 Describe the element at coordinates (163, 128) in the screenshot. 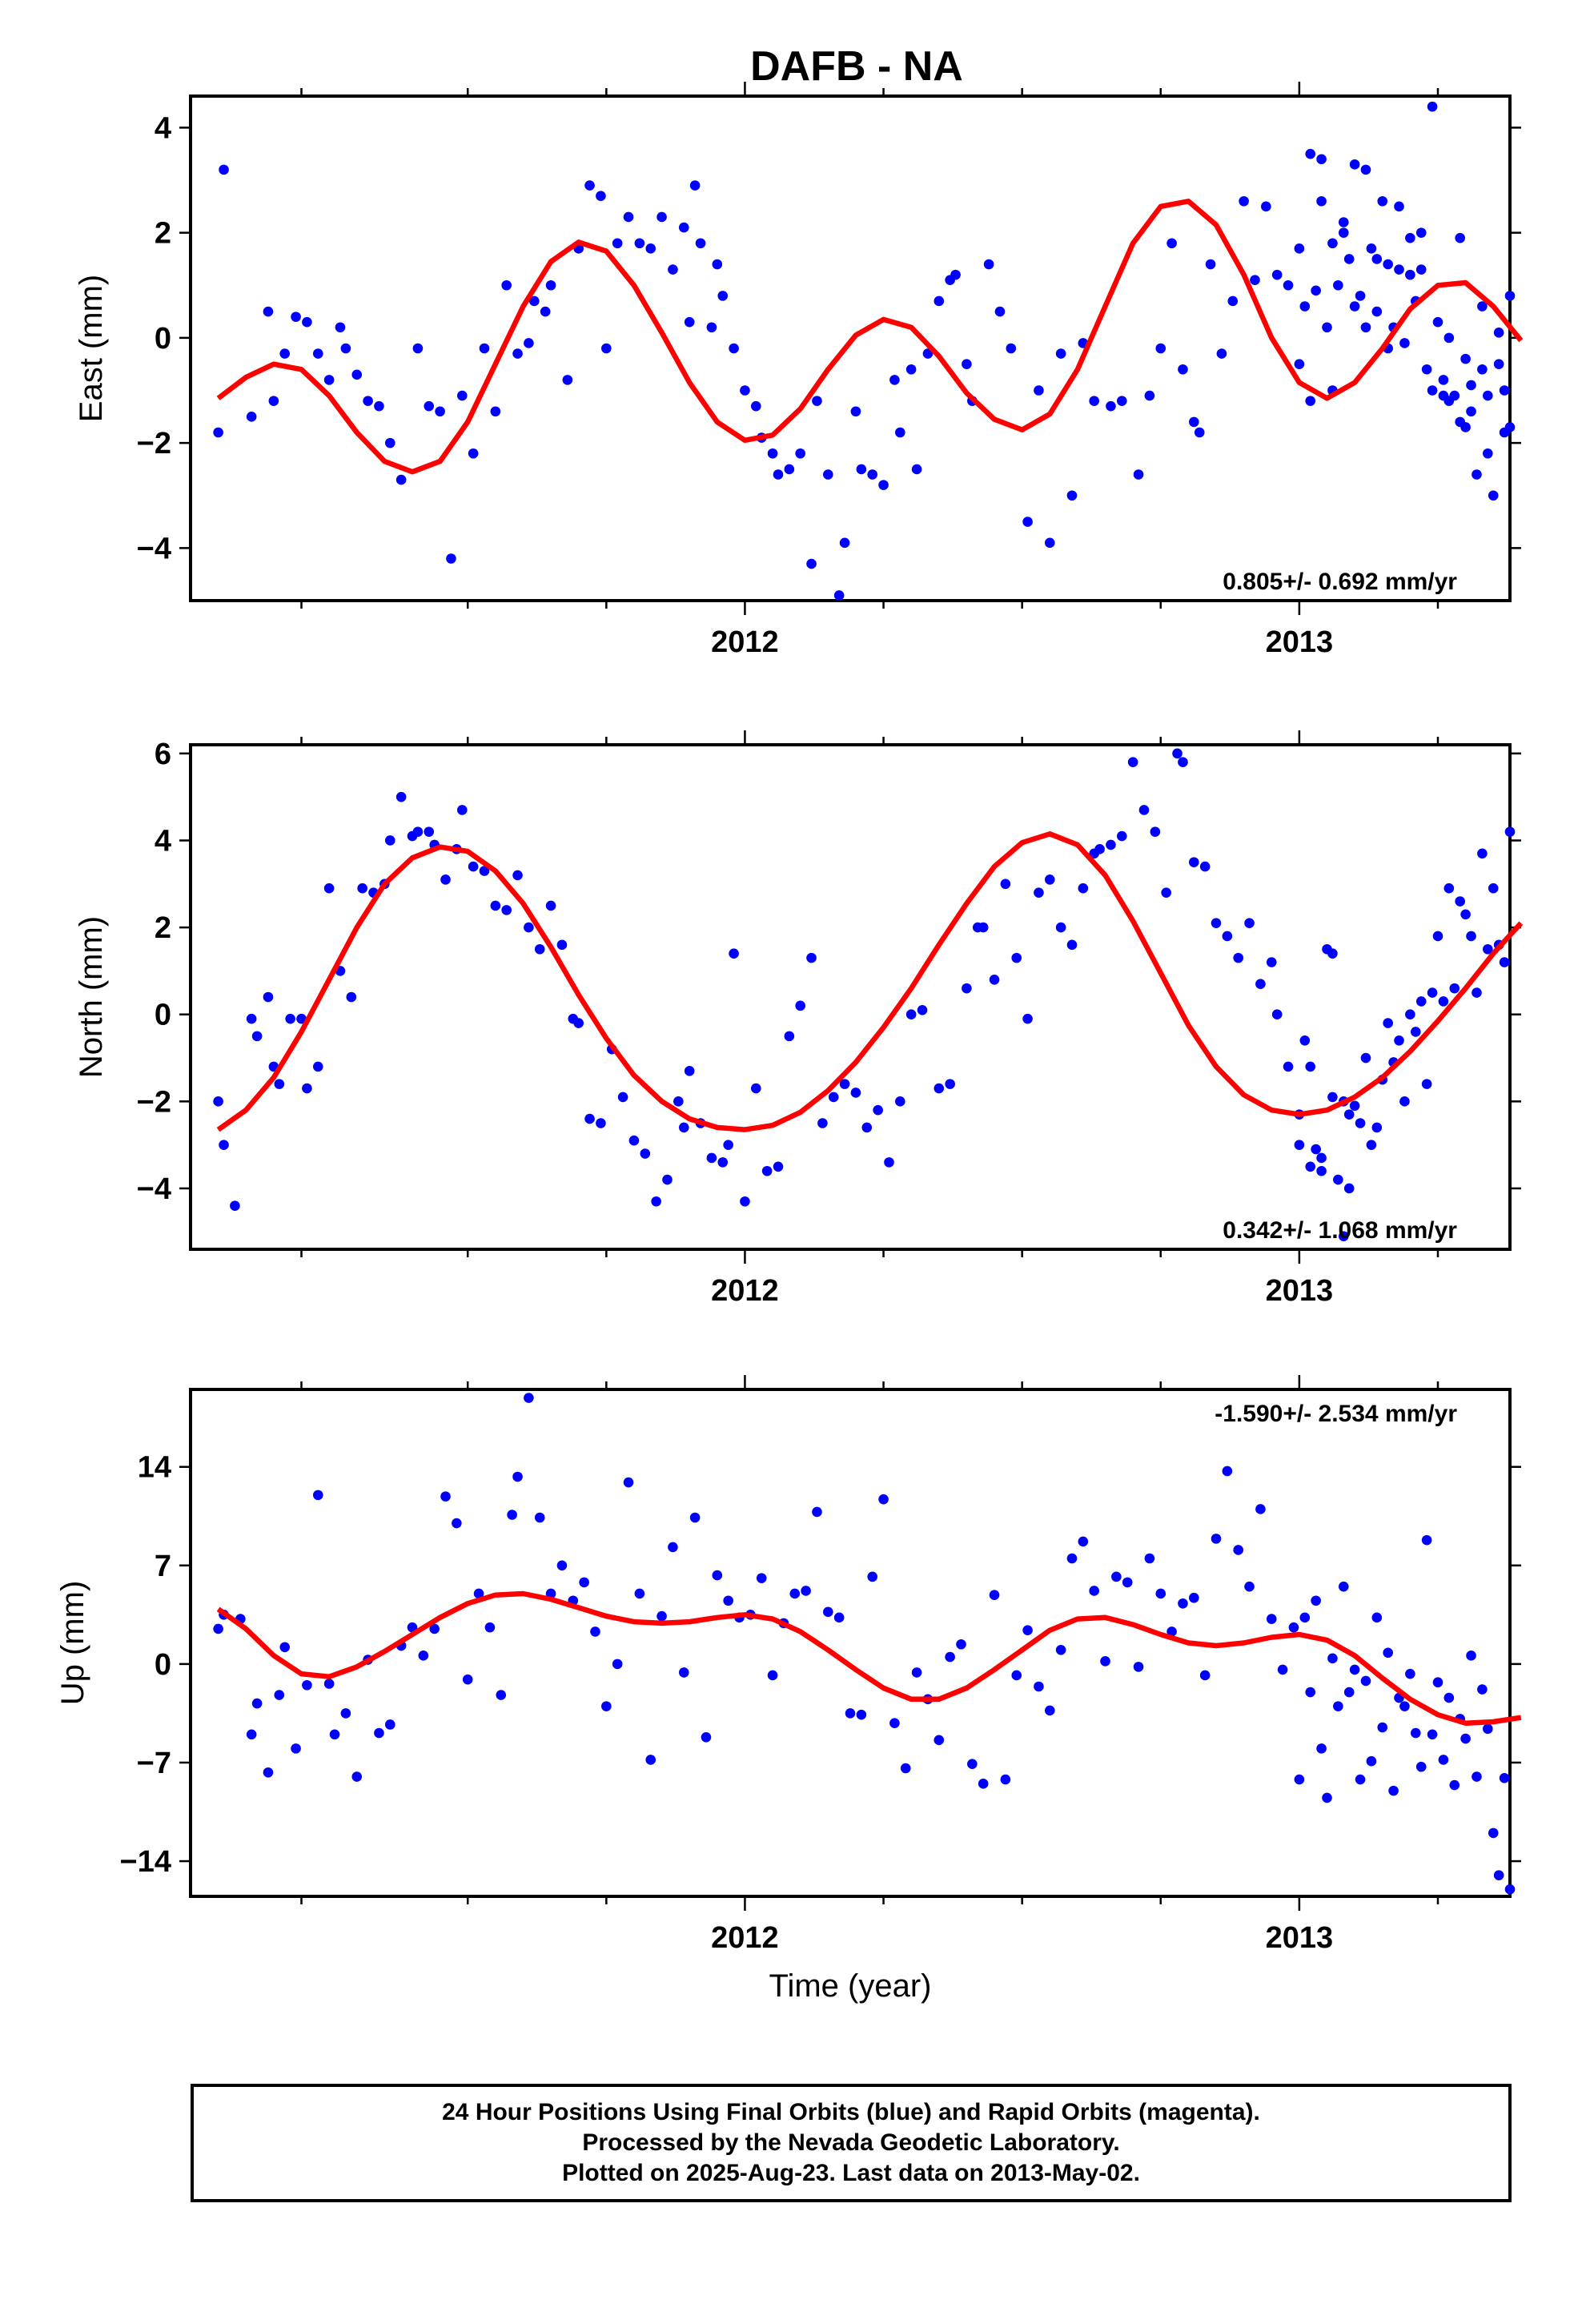

I see `y-tick-label: 4` at that location.